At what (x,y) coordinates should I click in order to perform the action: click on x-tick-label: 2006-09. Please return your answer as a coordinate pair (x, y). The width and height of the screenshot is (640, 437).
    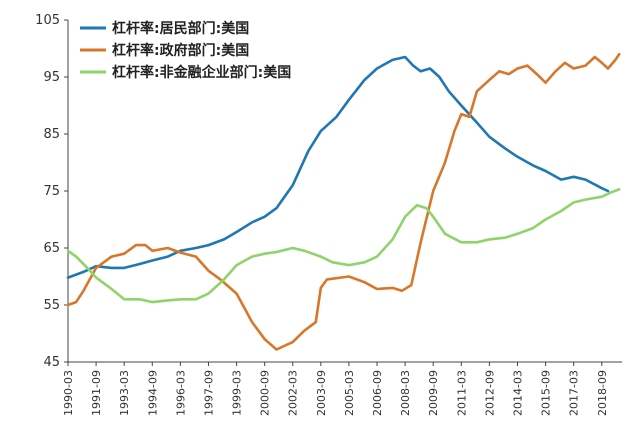
    Looking at the image, I should click on (377, 393).